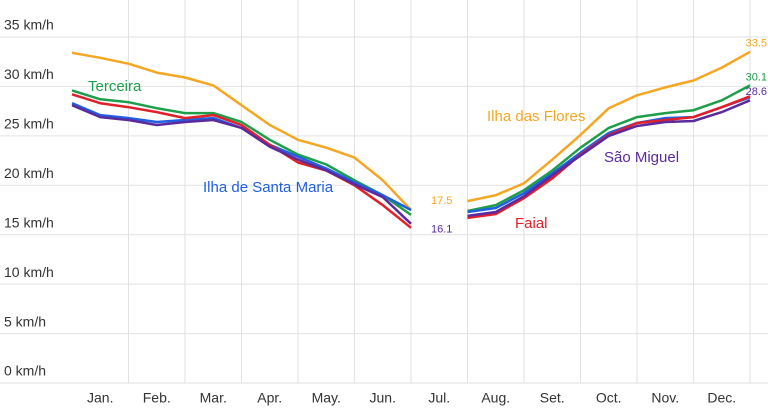  Describe the element at coordinates (29, 272) in the screenshot. I see `y-tick-label: 10 km/h` at that location.